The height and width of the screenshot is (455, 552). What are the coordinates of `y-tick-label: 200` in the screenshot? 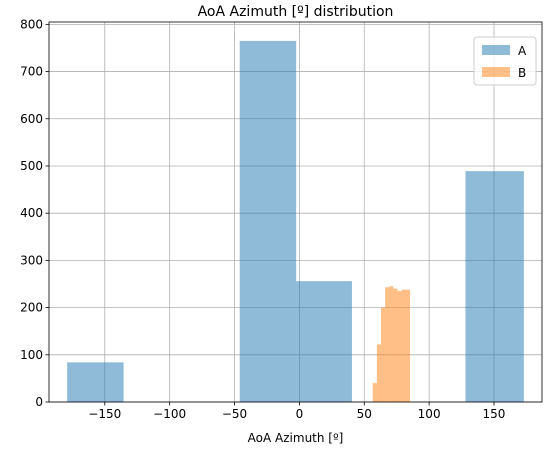 It's located at (31, 308).